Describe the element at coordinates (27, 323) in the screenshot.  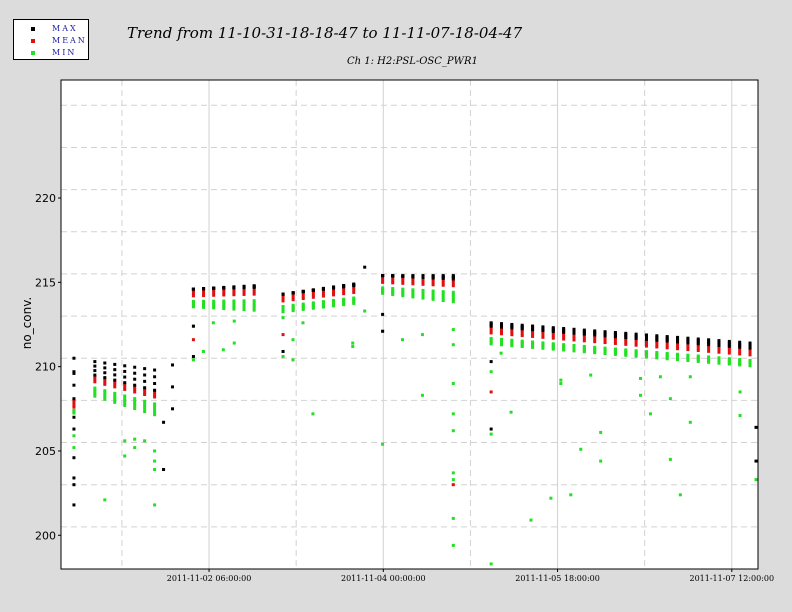
I see `y-axis-label: no_conv.` at that location.